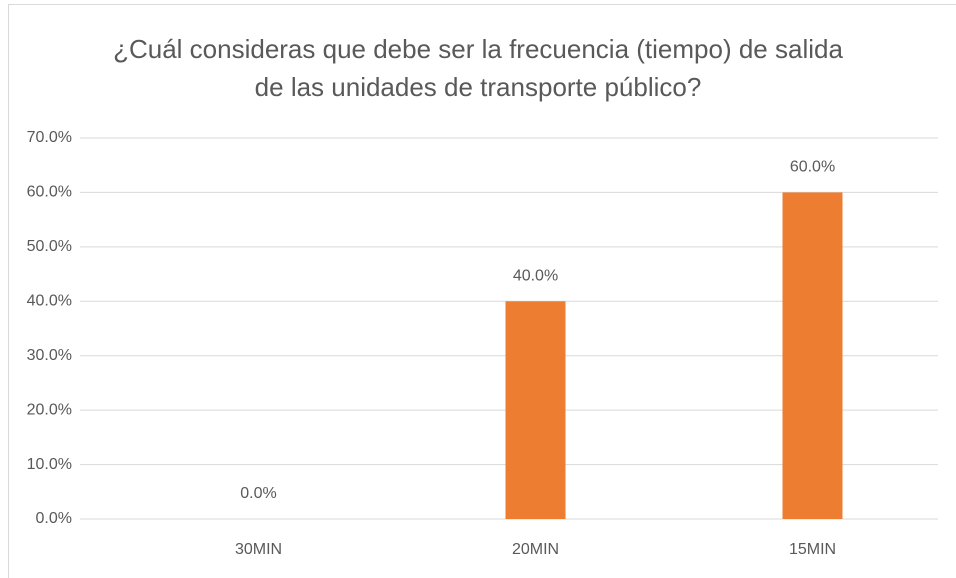  What do you see at coordinates (535, 549) in the screenshot?
I see `x-tick-label: 20MIN` at bounding box center [535, 549].